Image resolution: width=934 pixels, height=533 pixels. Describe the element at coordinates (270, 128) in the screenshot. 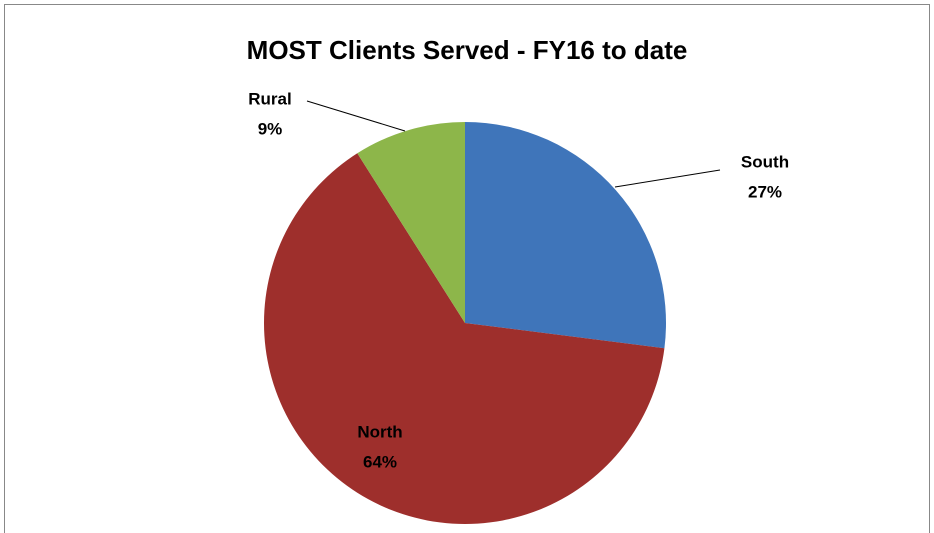

I see `slice-value-label: 9%` at that location.